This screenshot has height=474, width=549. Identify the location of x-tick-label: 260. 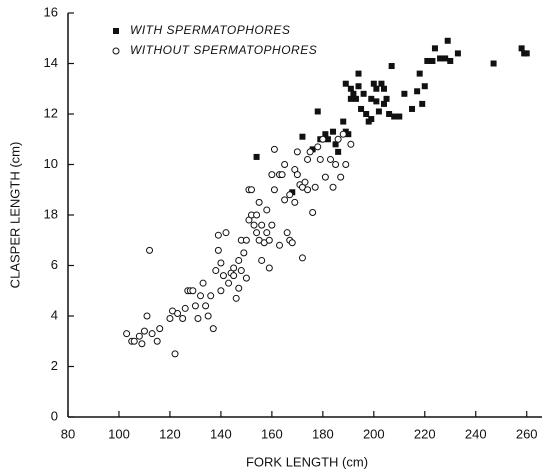
(527, 433).